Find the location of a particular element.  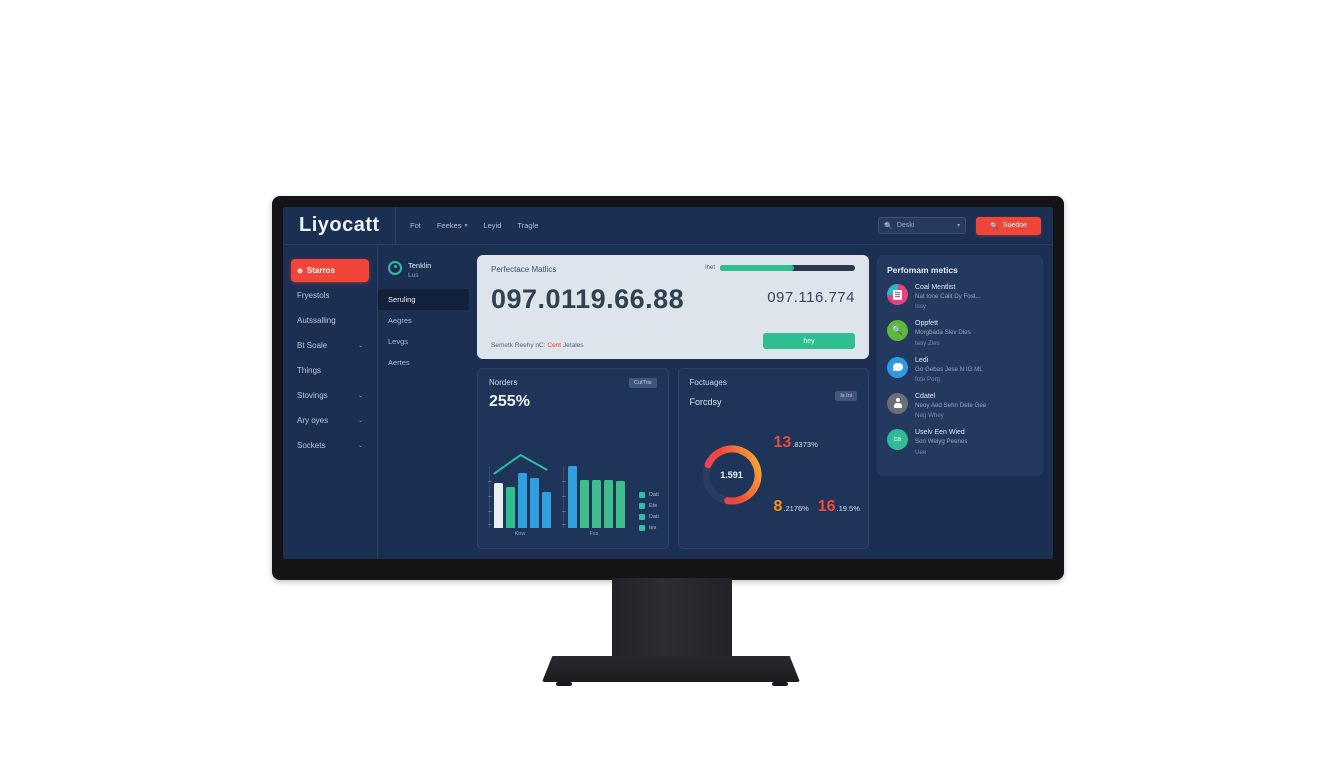

badge-icon: ca is located at coordinates (897, 440).